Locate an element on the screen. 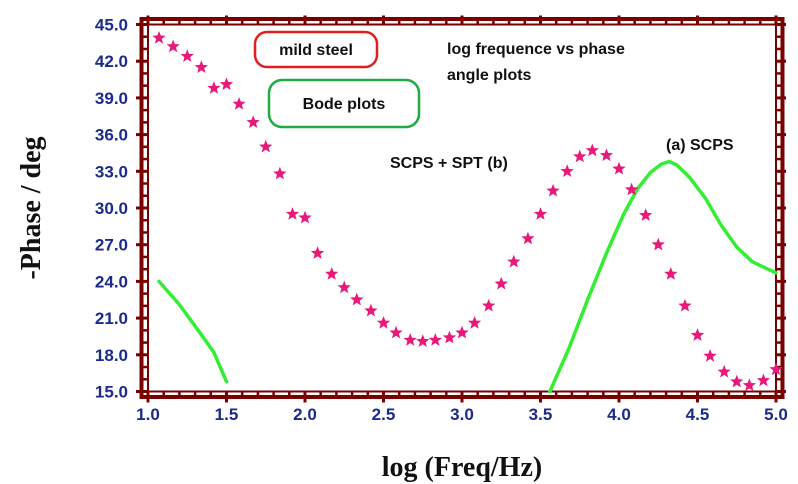  x-axis-title: log (Freq/Hz) is located at coordinates (462, 467).